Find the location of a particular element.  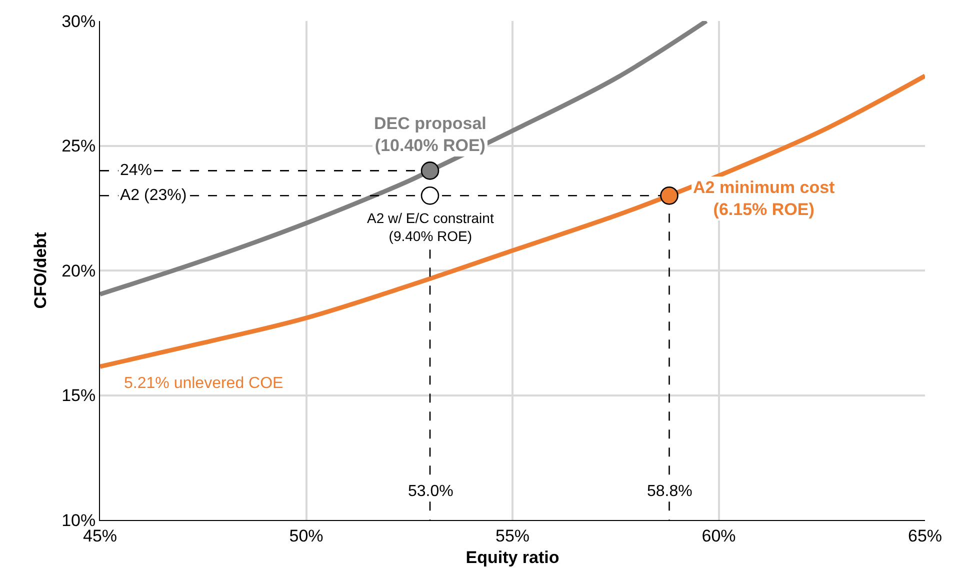

y-tick-label: 30% is located at coordinates (79, 21).